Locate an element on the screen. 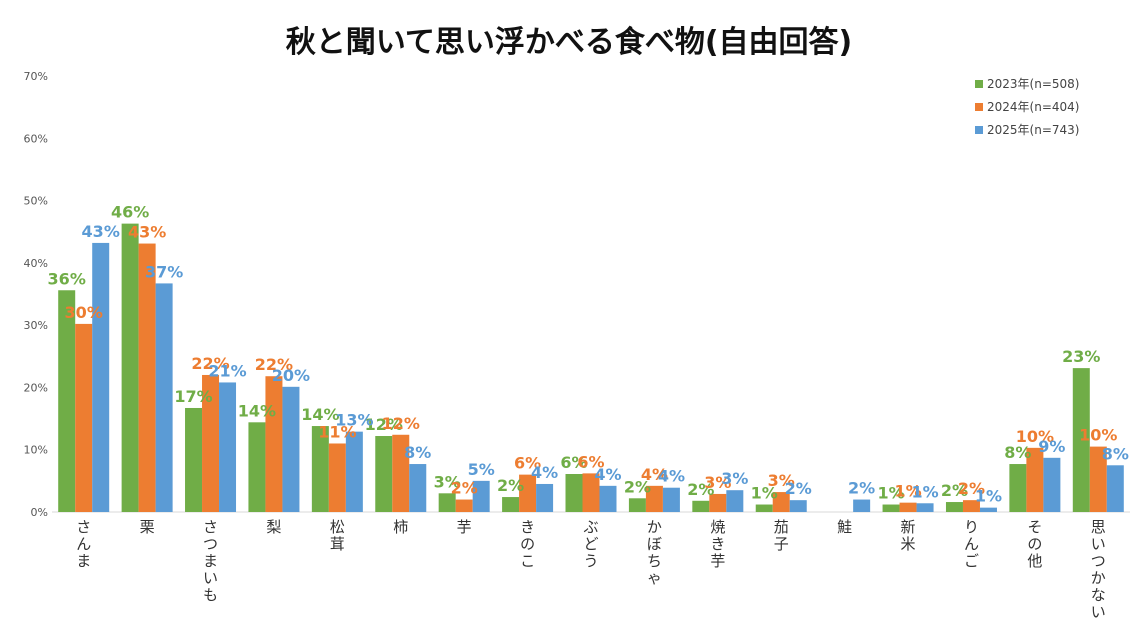  category-char: り is located at coordinates (971, 527).